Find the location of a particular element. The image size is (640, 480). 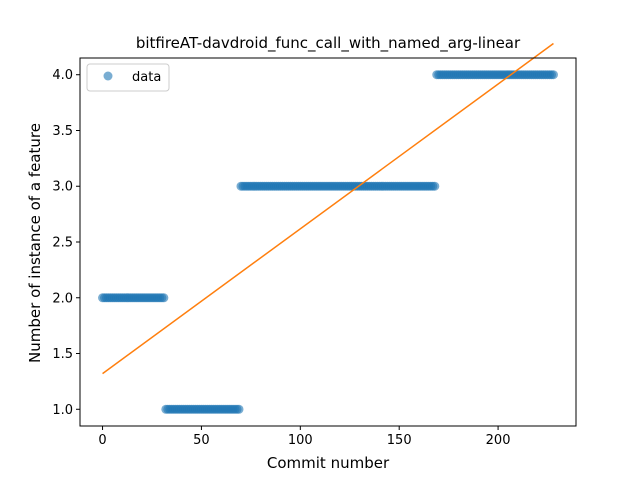

x-tick-label: 0 is located at coordinates (102, 440).